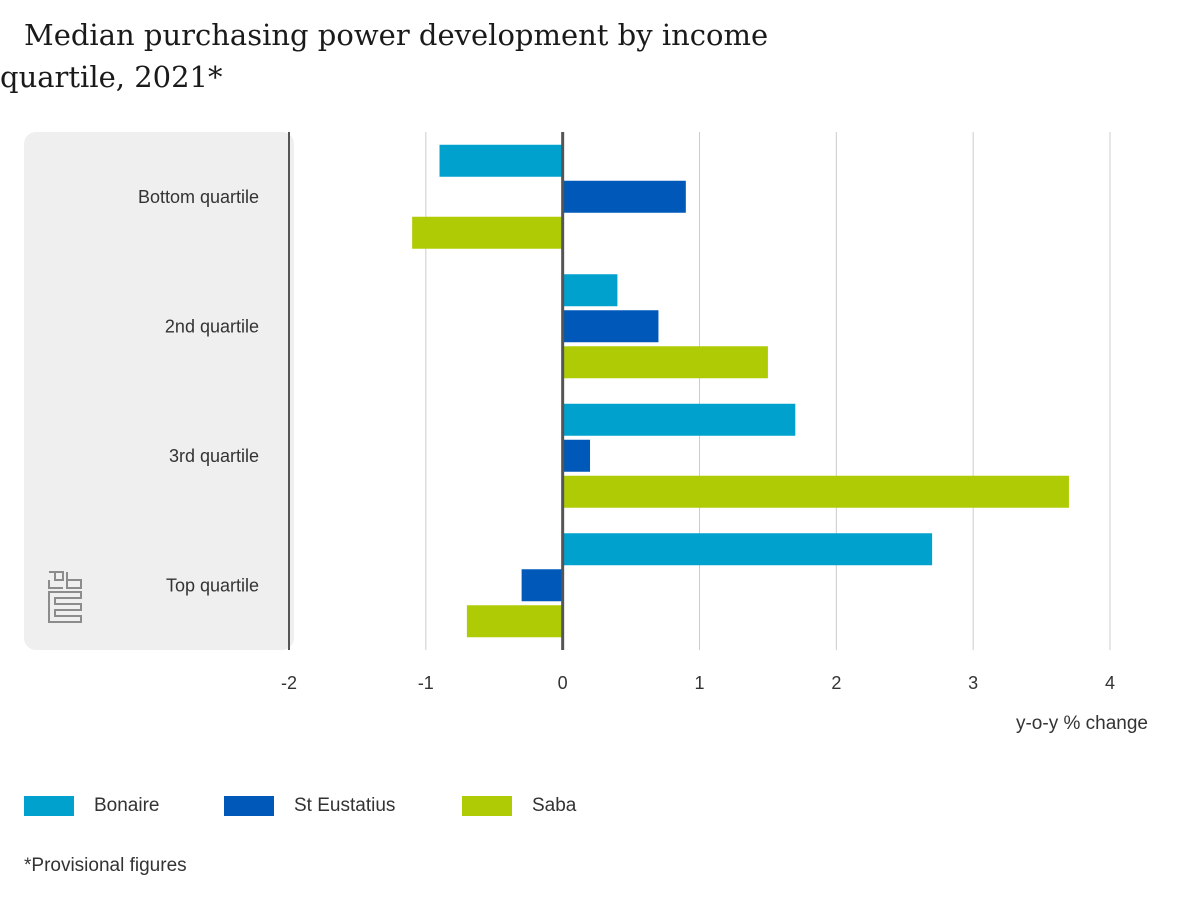 The image size is (1200, 900). I want to click on category-panel, so click(159, 391).